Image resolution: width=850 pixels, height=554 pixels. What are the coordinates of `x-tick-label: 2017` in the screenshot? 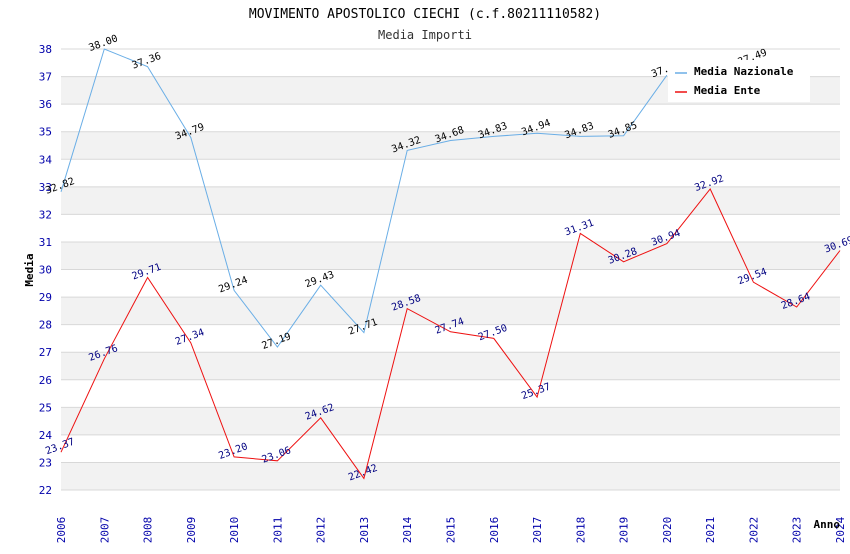 It's located at (537, 530).